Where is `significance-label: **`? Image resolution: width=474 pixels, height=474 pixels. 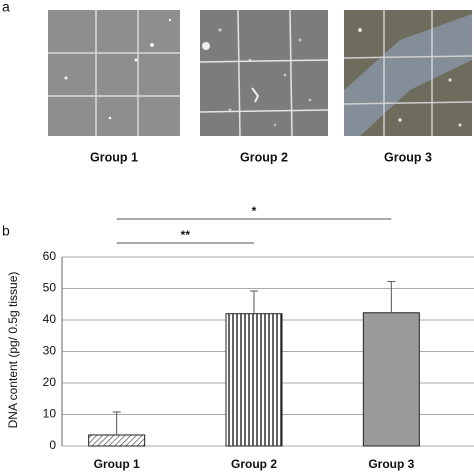
significance-label: ** is located at coordinates (186, 235).